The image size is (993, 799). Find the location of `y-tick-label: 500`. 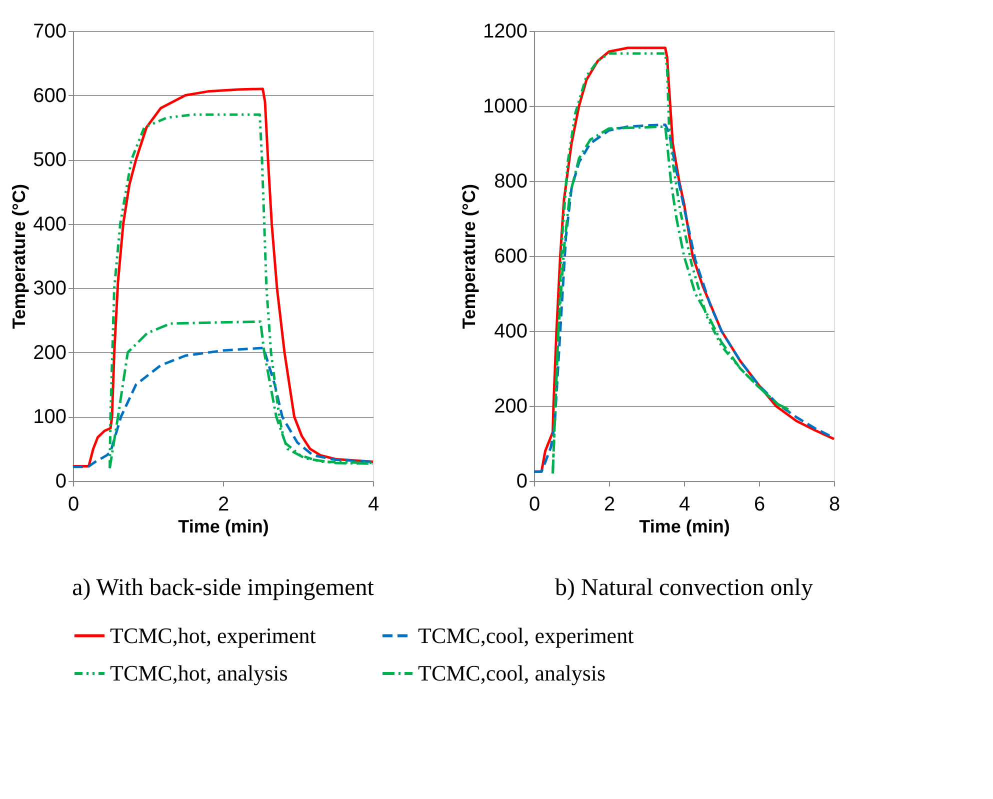

y-tick-label: 500 is located at coordinates (49, 160).